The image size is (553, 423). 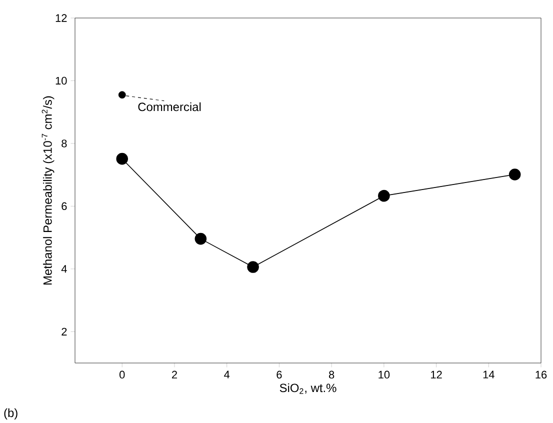 I want to click on x-tick-label: 8, so click(x=331, y=374).